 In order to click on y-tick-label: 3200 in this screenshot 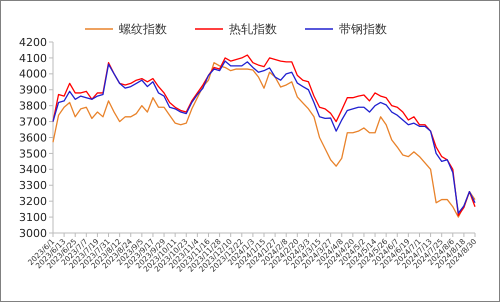, I will do `click(33, 201)`.